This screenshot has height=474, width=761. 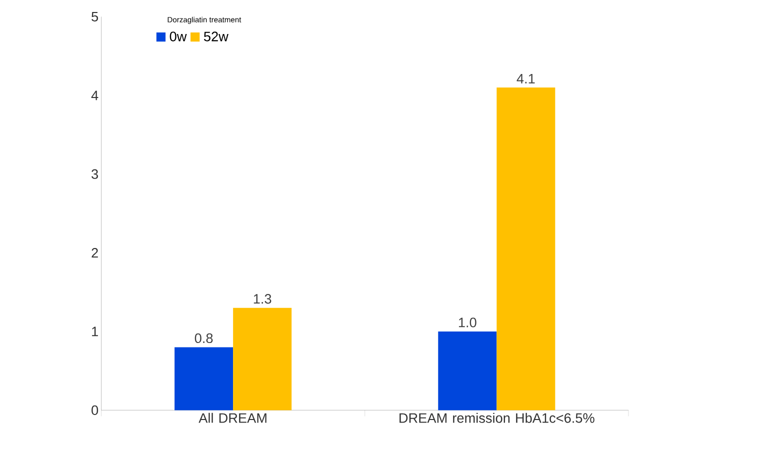 What do you see at coordinates (94, 95) in the screenshot?
I see `y-tick-label: 4` at bounding box center [94, 95].